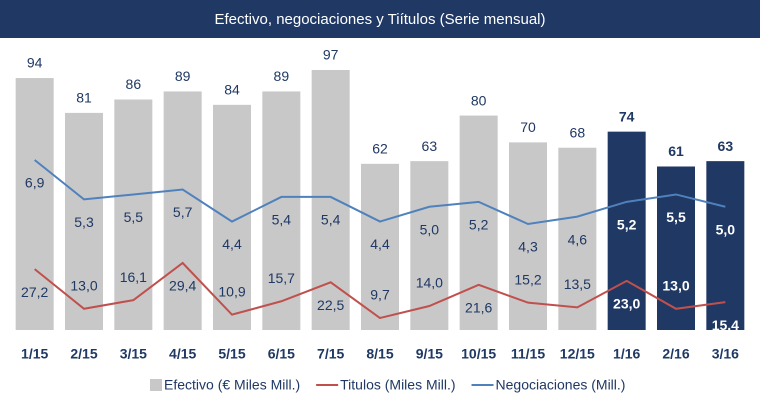 The height and width of the screenshot is (405, 760). I want to click on line-value-label: 5,7, so click(183, 212).